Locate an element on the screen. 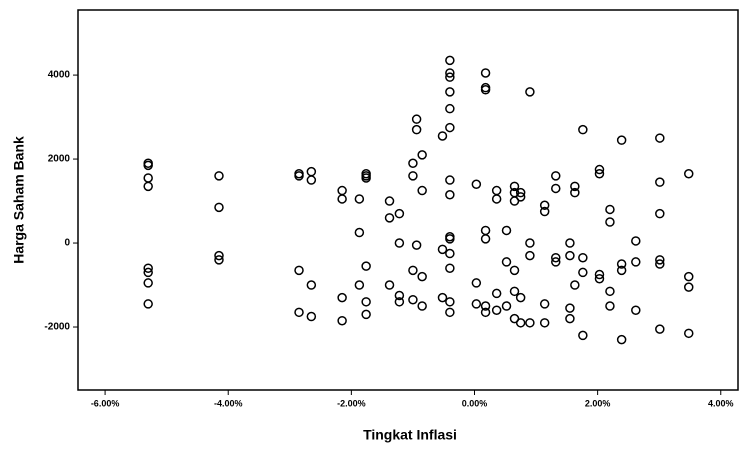 This screenshot has width=742, height=452. x-tick-label: 2.00% is located at coordinates (598, 403).